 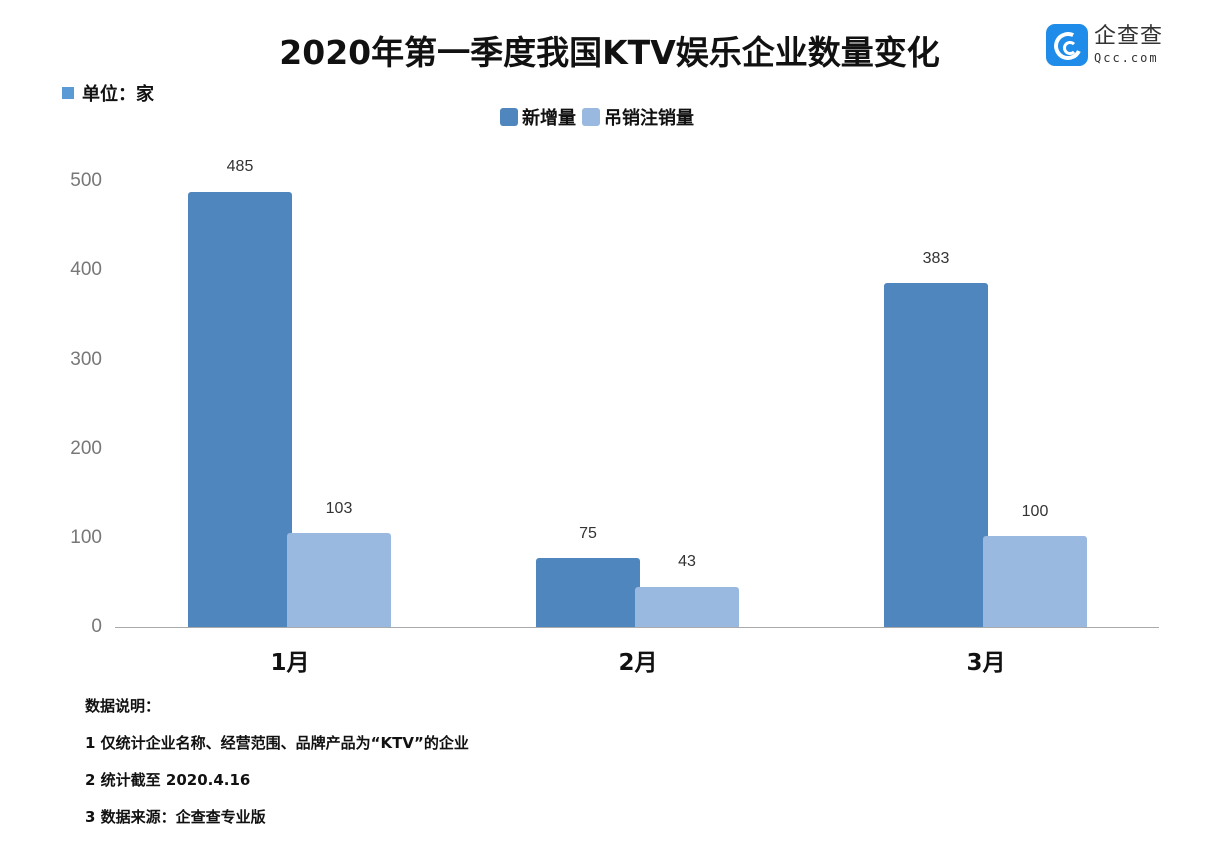 I want to click on unit-square-icon, so click(x=68, y=93).